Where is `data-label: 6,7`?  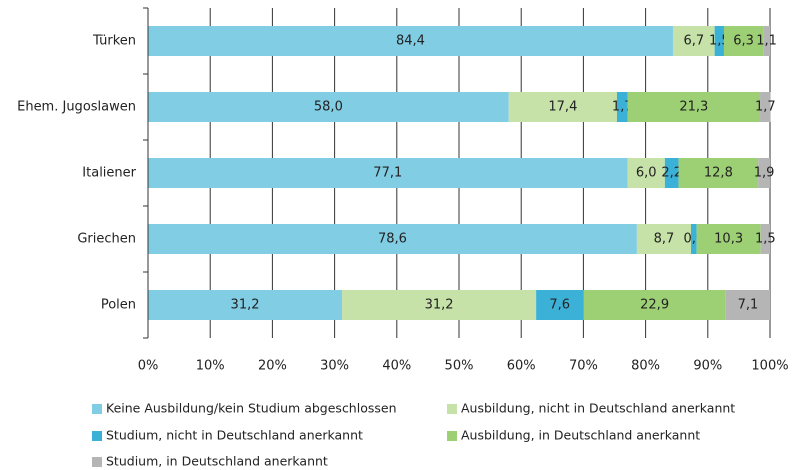
data-label: 6,7 is located at coordinates (693, 41).